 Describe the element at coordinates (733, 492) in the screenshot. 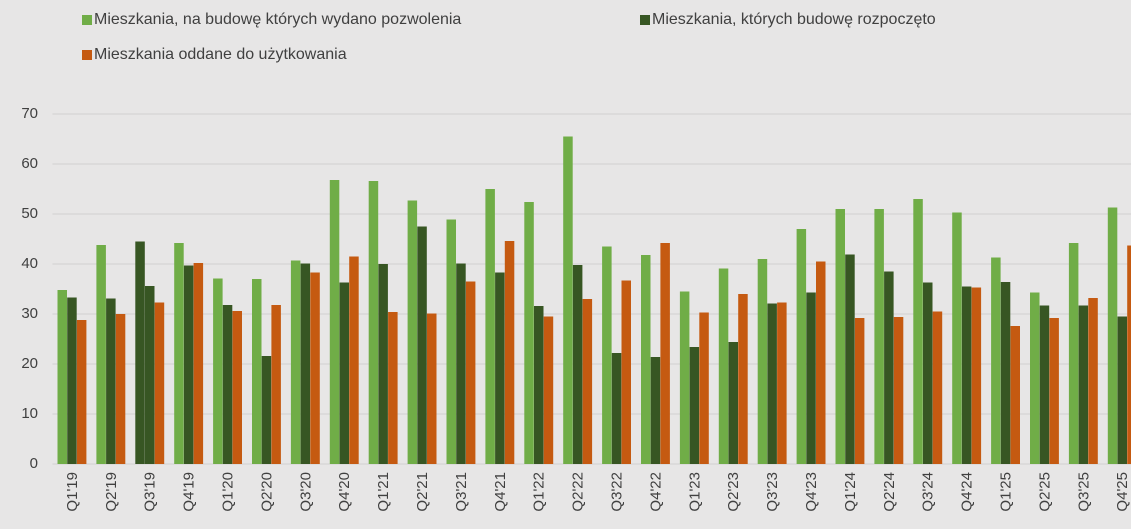

I see `x-tick-label: Q2'23` at that location.